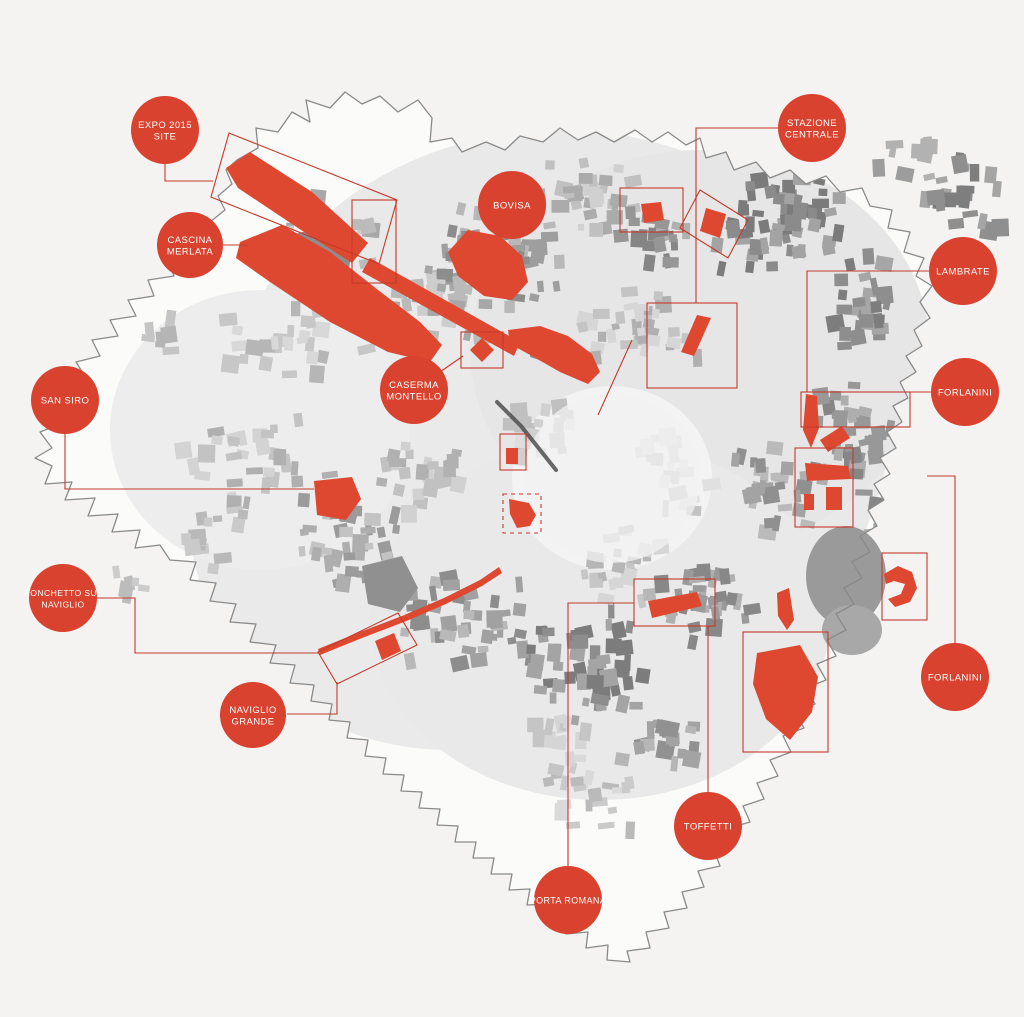 This screenshot has height=1017, width=1024. I want to click on site-frame, so click(692, 345).